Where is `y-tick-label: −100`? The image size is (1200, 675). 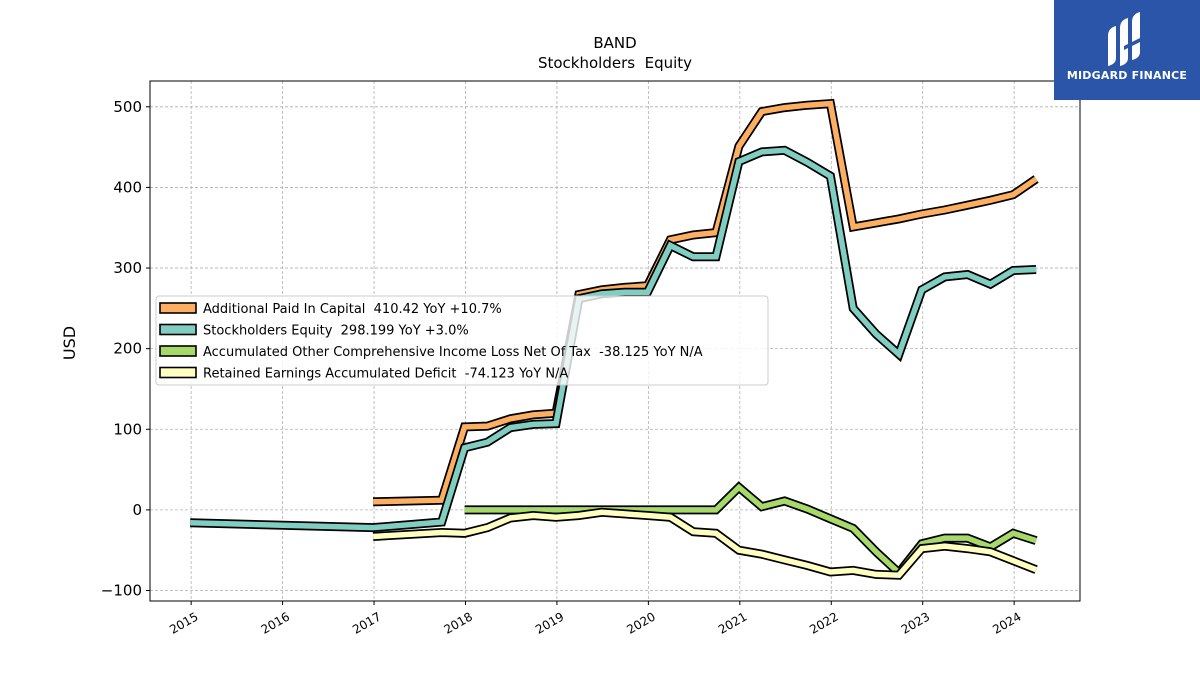 y-tick-label: −100 is located at coordinates (121, 591).